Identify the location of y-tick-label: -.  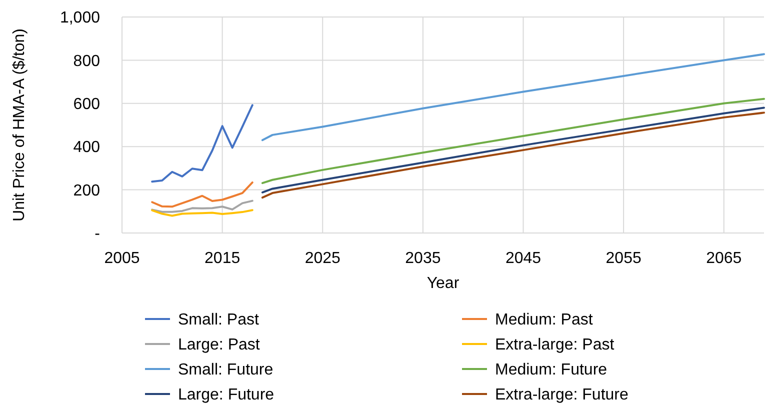
(97, 234).